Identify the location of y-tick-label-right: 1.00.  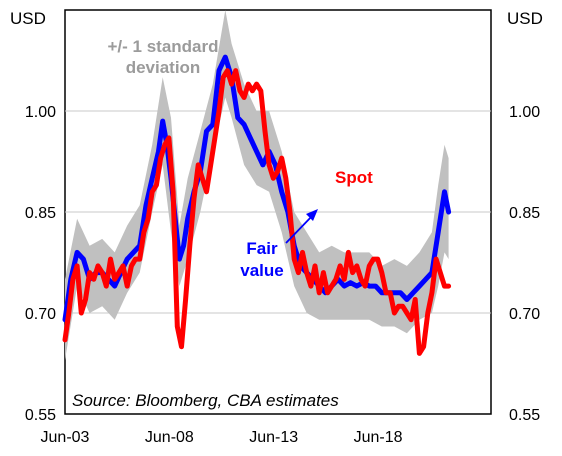
(524, 112).